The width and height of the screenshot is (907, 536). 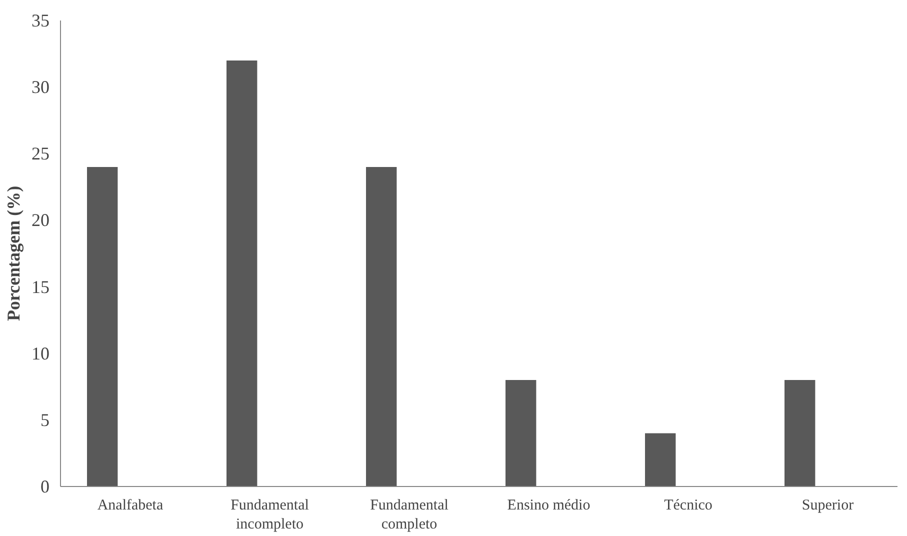 What do you see at coordinates (409, 515) in the screenshot?
I see `x-tick-label: Fundamental completo` at bounding box center [409, 515].